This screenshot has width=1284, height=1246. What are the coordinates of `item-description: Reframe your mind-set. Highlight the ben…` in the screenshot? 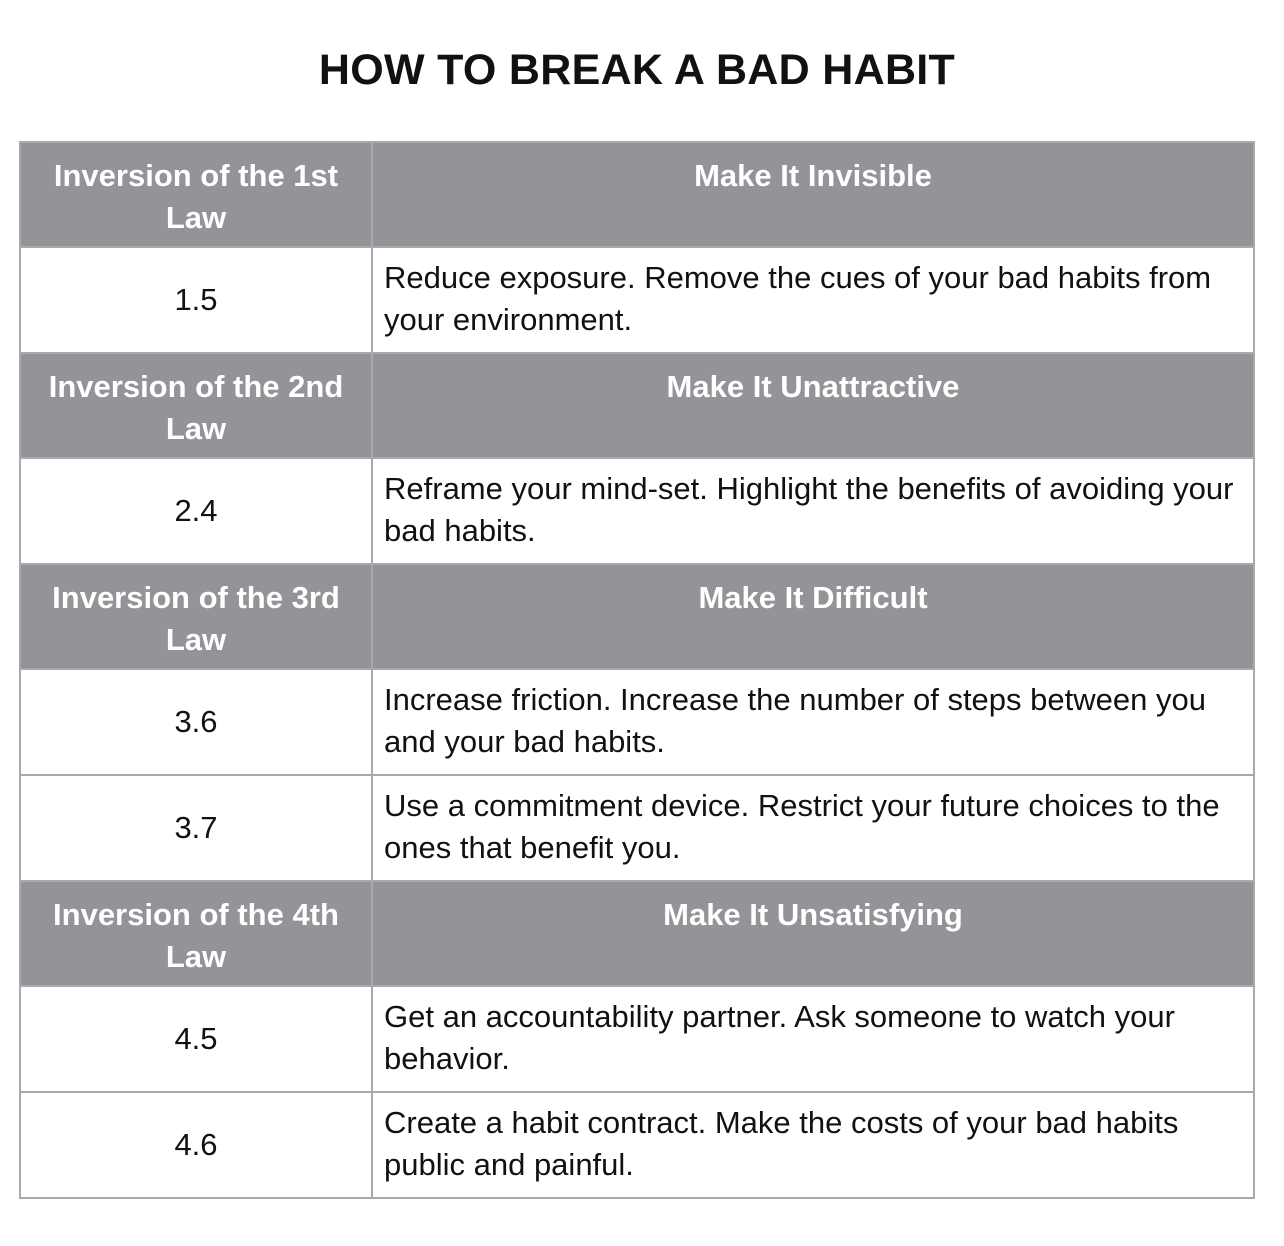 It's located at (813, 511).